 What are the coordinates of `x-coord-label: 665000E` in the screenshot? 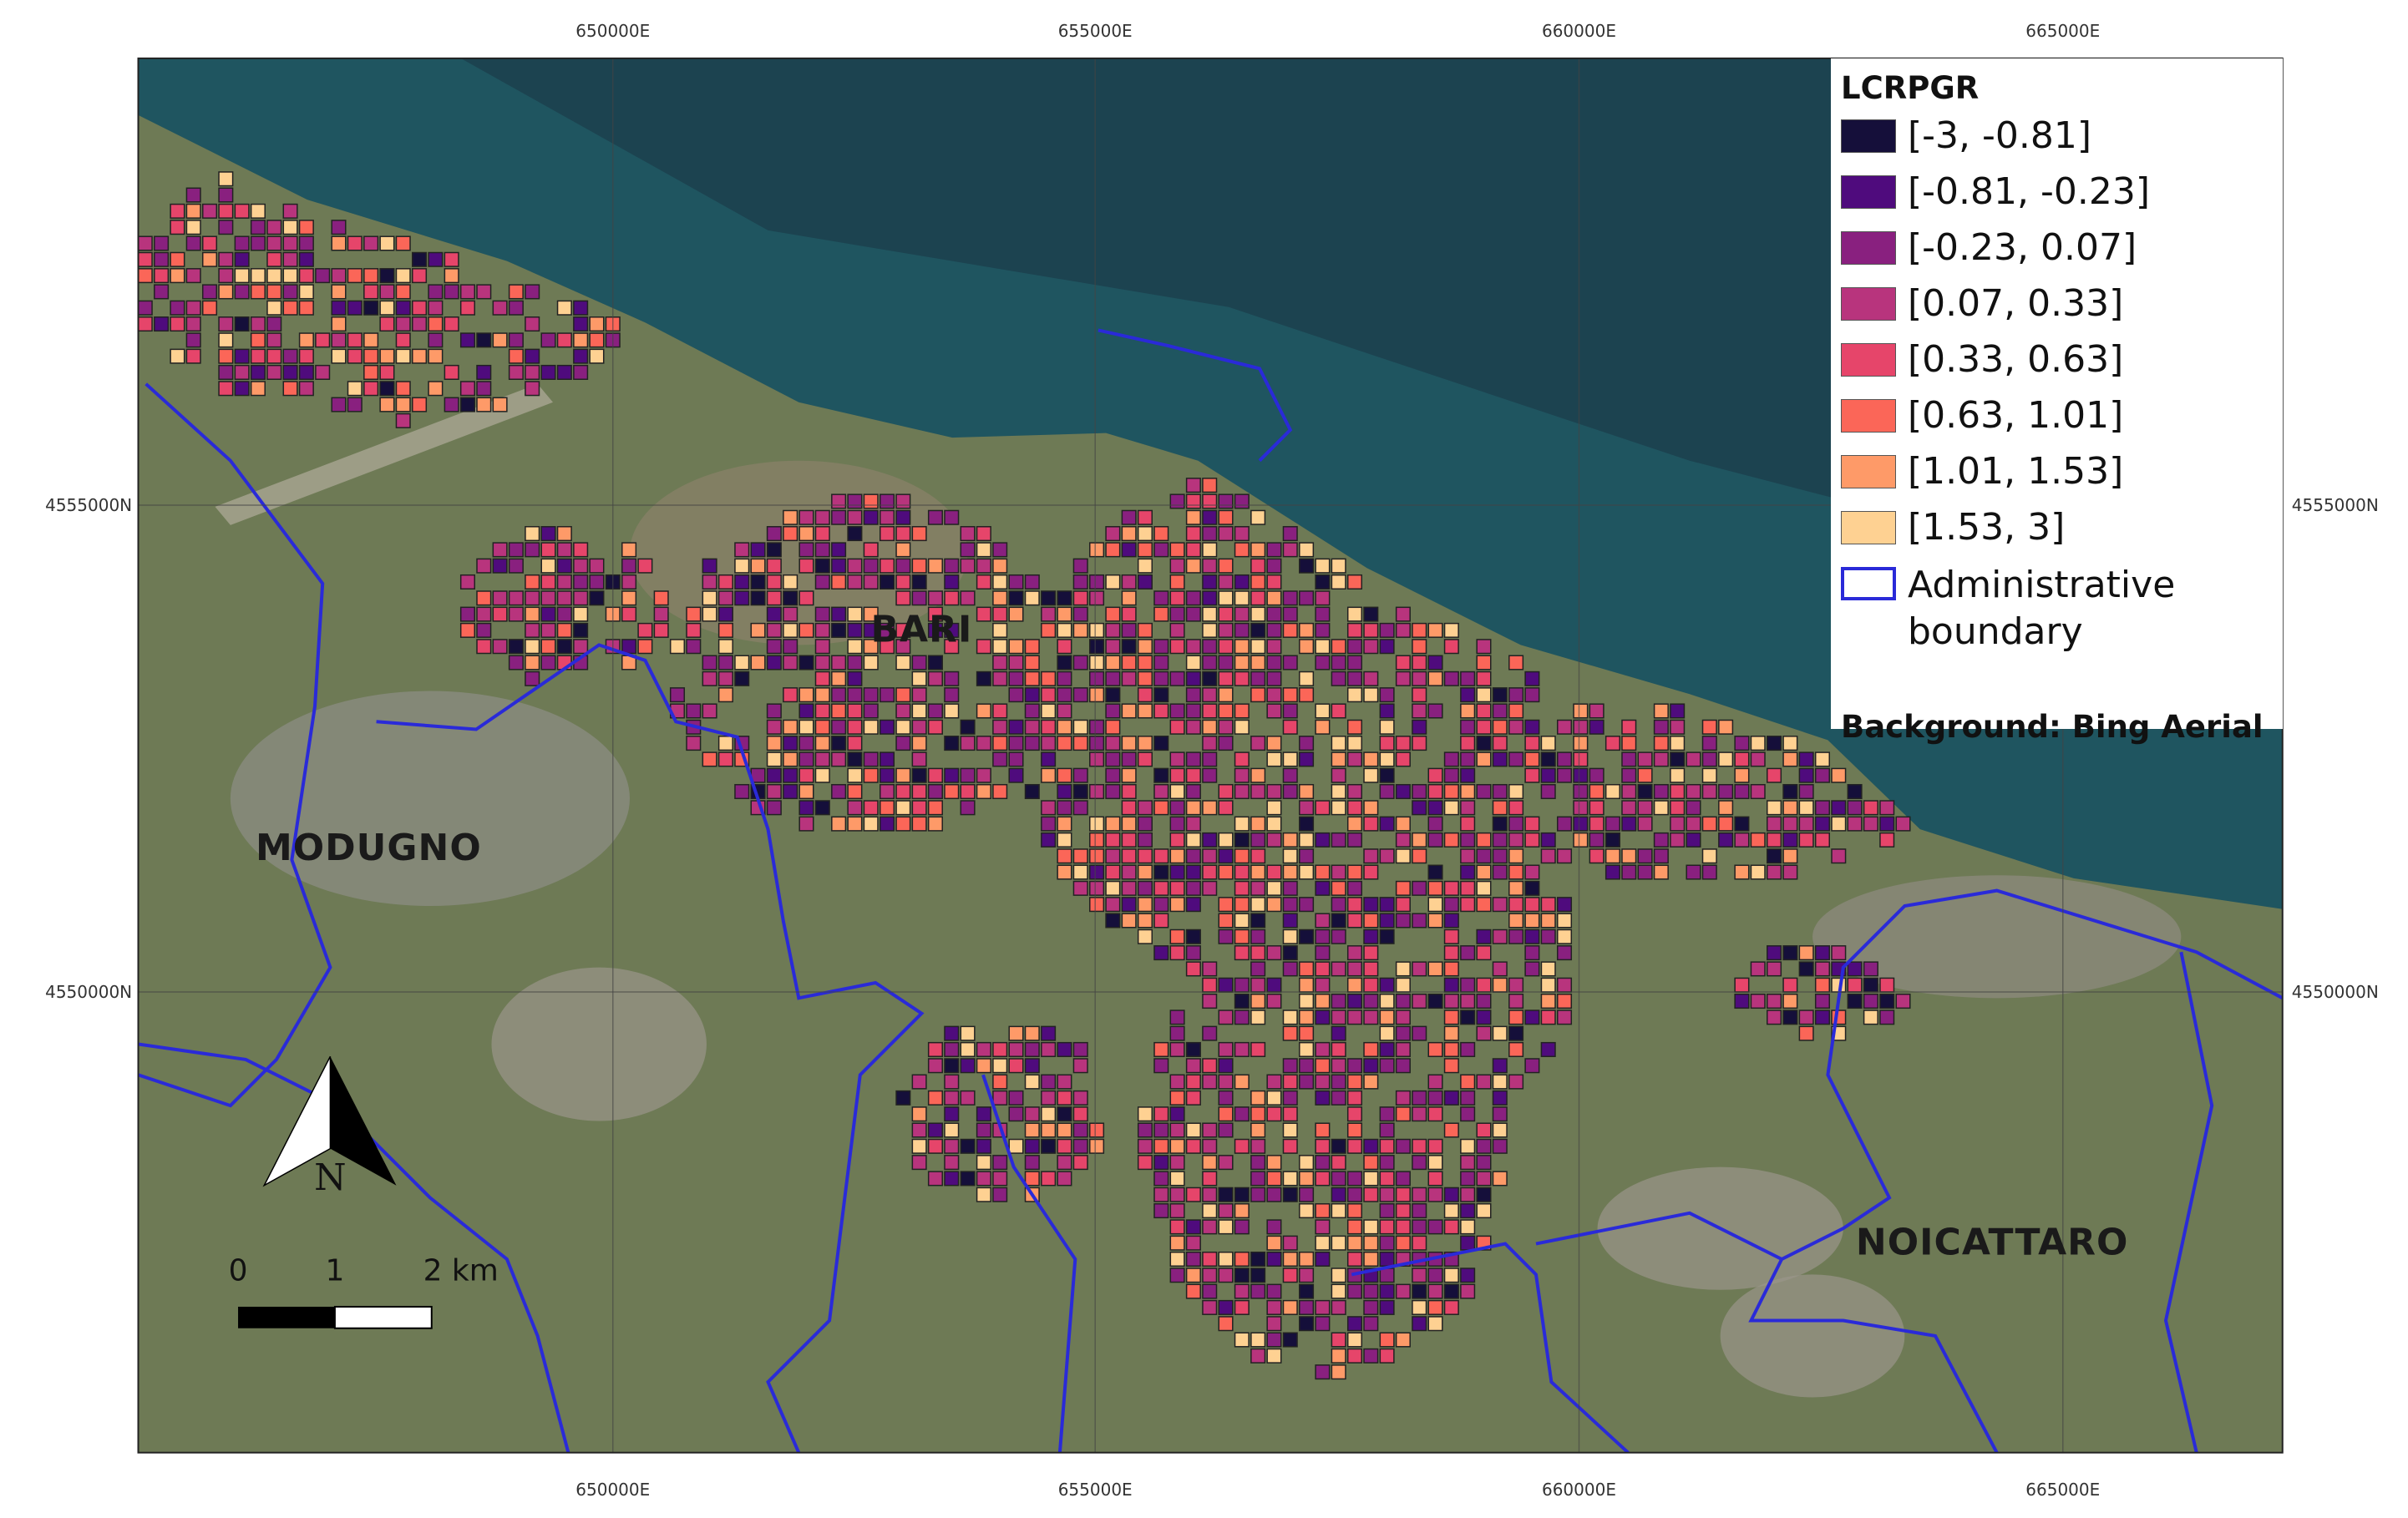 It's located at (2062, 31).